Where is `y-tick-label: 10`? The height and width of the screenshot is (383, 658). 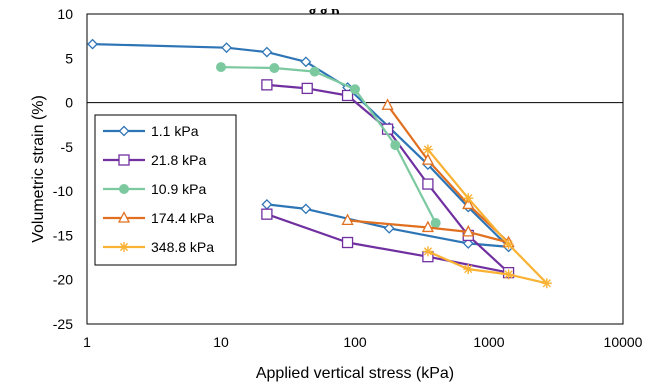 y-tick-label: 10 is located at coordinates (65, 14).